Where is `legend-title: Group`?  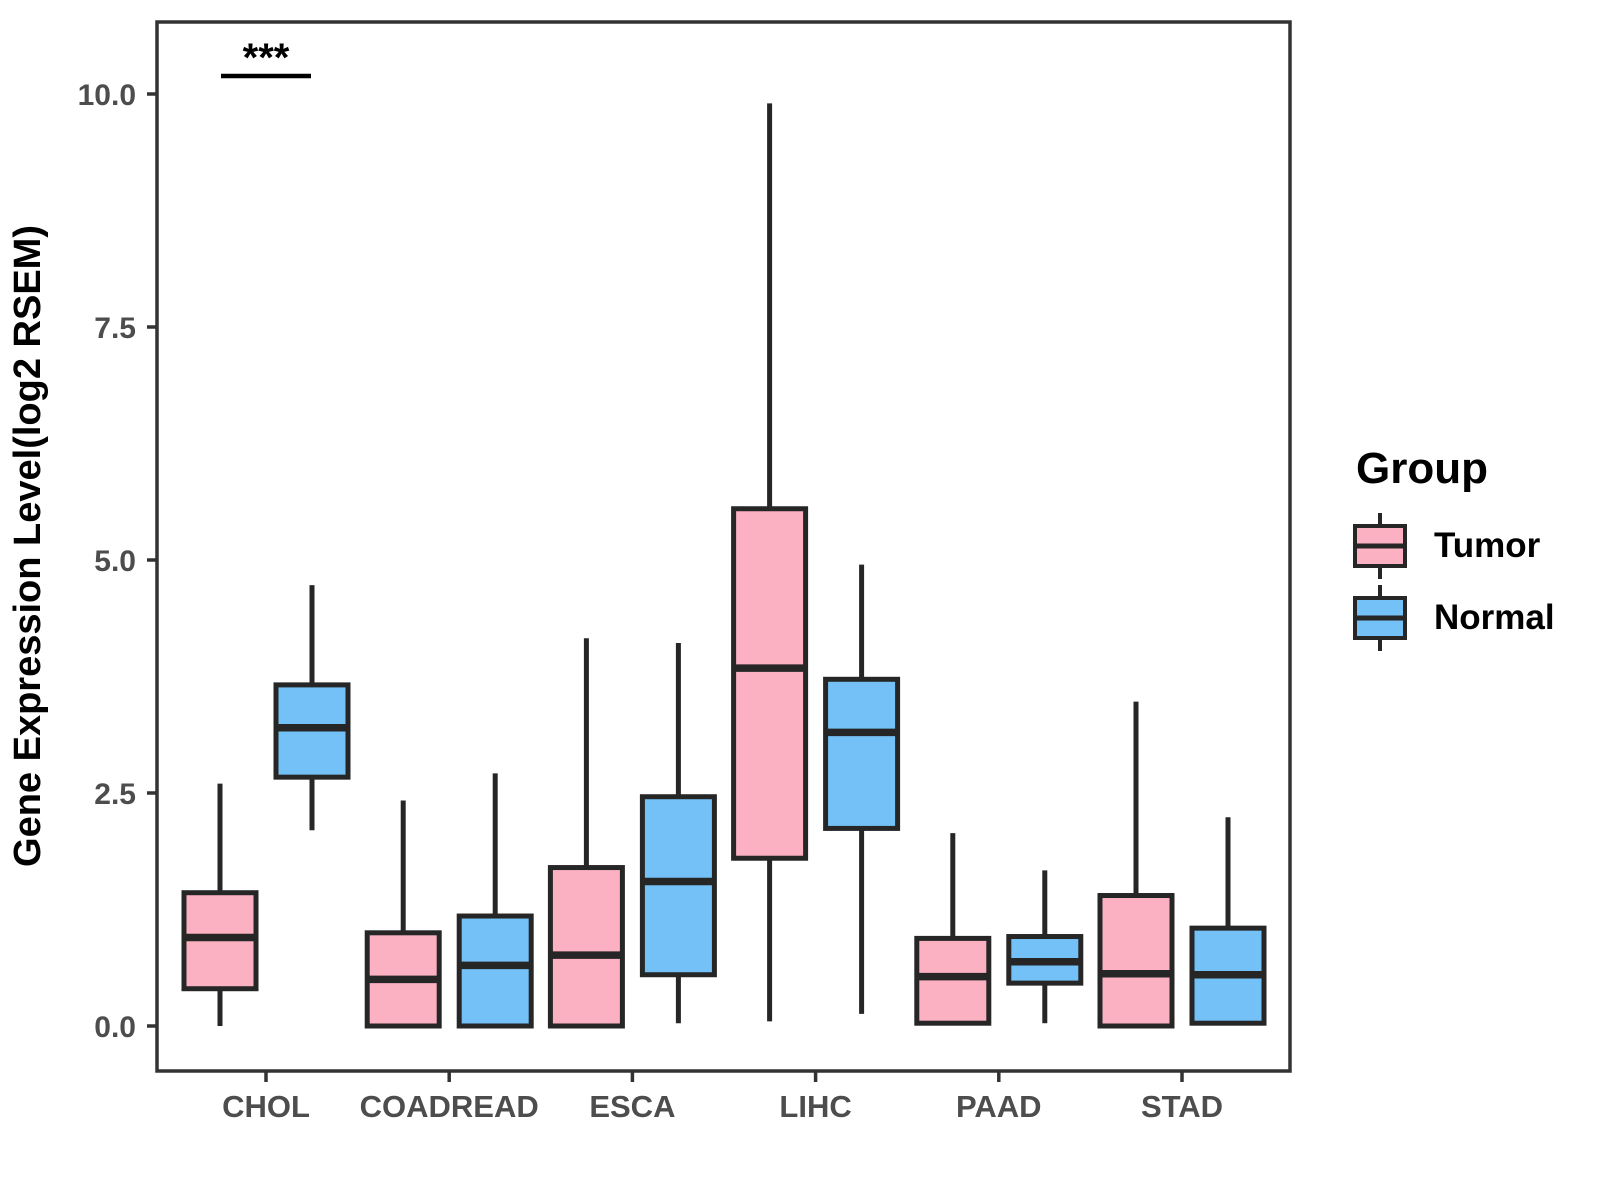
legend-title: Group is located at coordinates (1422, 468).